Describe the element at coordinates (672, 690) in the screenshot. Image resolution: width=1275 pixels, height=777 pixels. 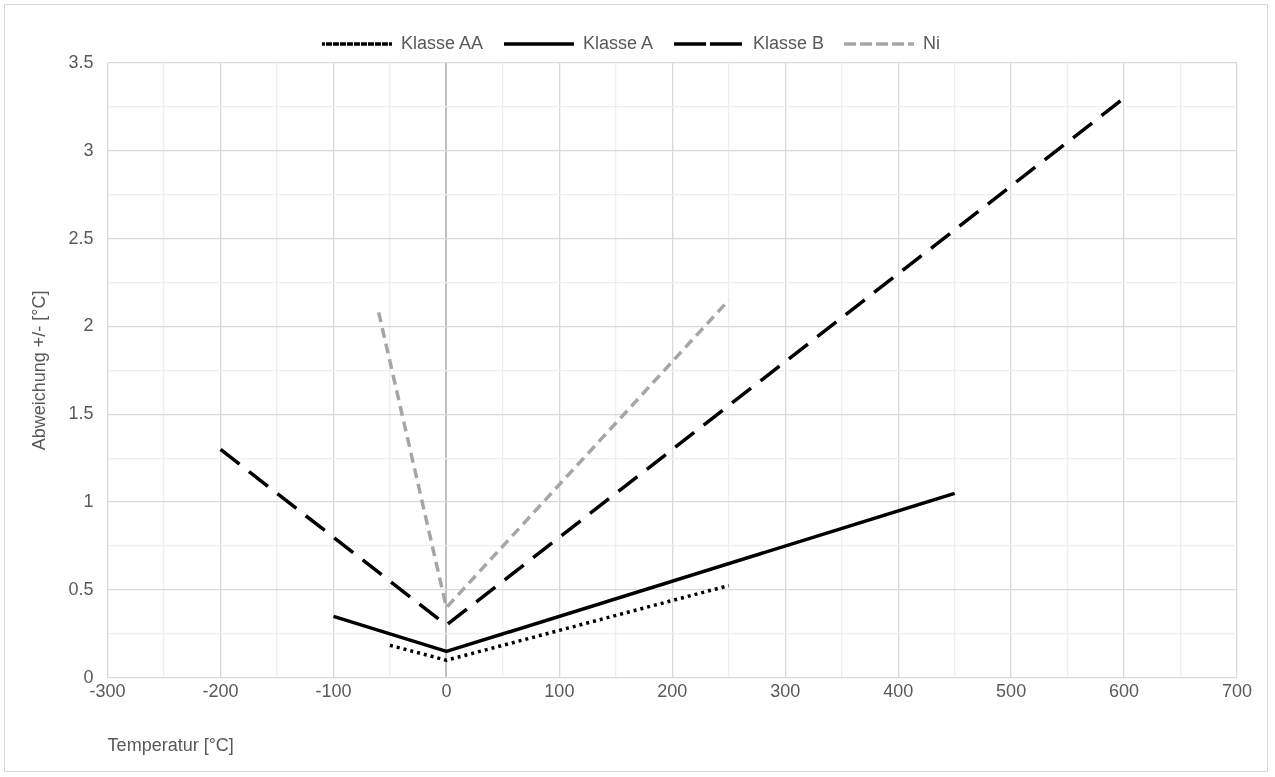
I see `x-tick-label: 200` at that location.